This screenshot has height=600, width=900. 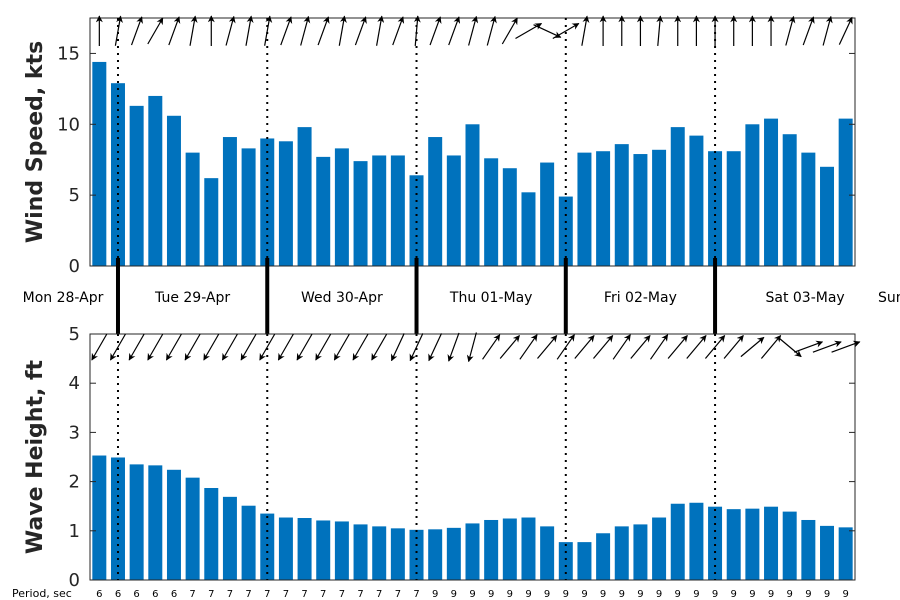 I want to click on day-label: Tue 29-Apr, so click(x=192, y=298).